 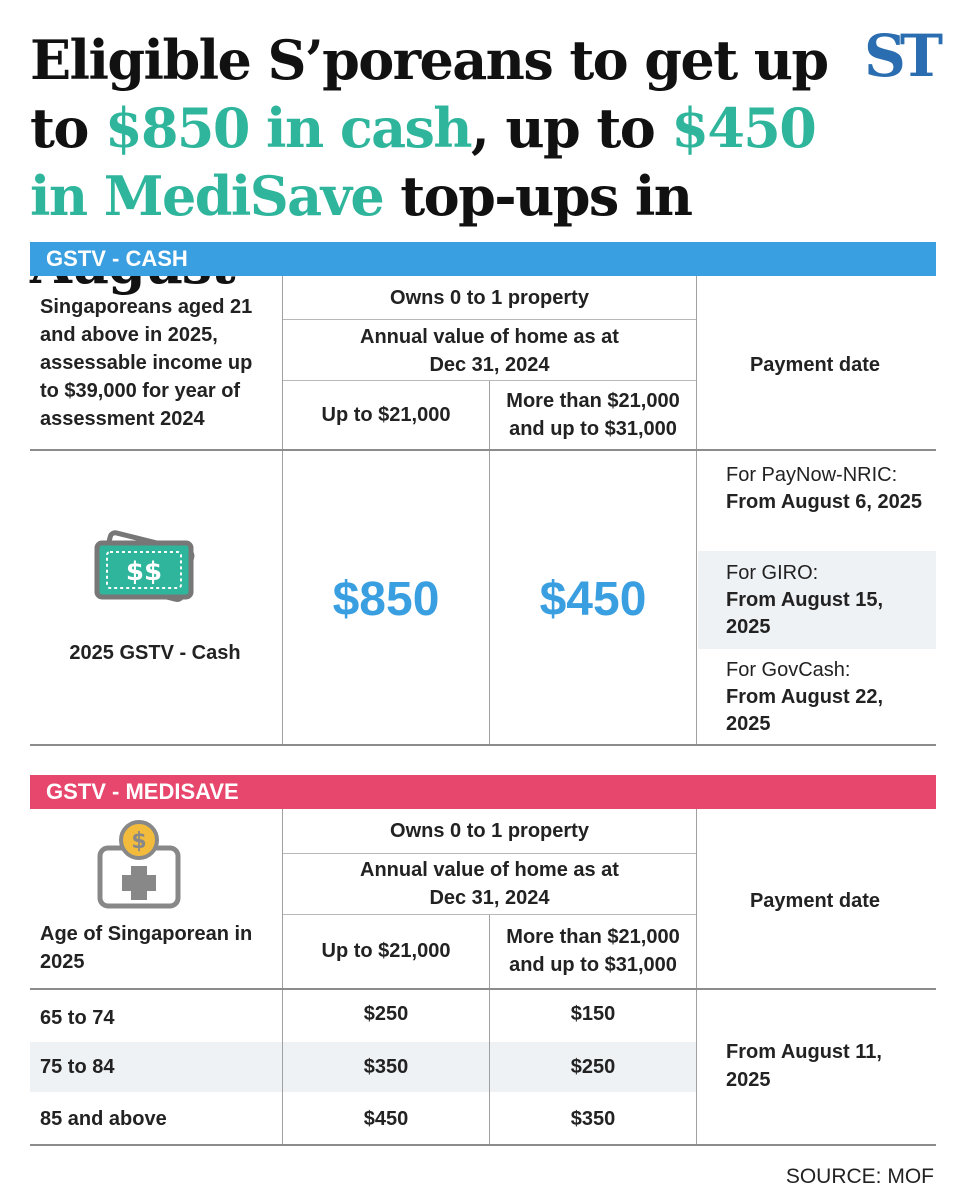 I want to click on gstv-cash-band: GSTV - CASH, so click(x=483, y=259).